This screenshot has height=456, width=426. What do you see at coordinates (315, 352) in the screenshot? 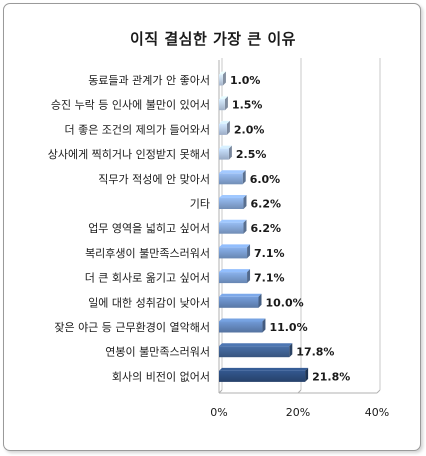
I see `data-label: 17.8%` at bounding box center [315, 352].